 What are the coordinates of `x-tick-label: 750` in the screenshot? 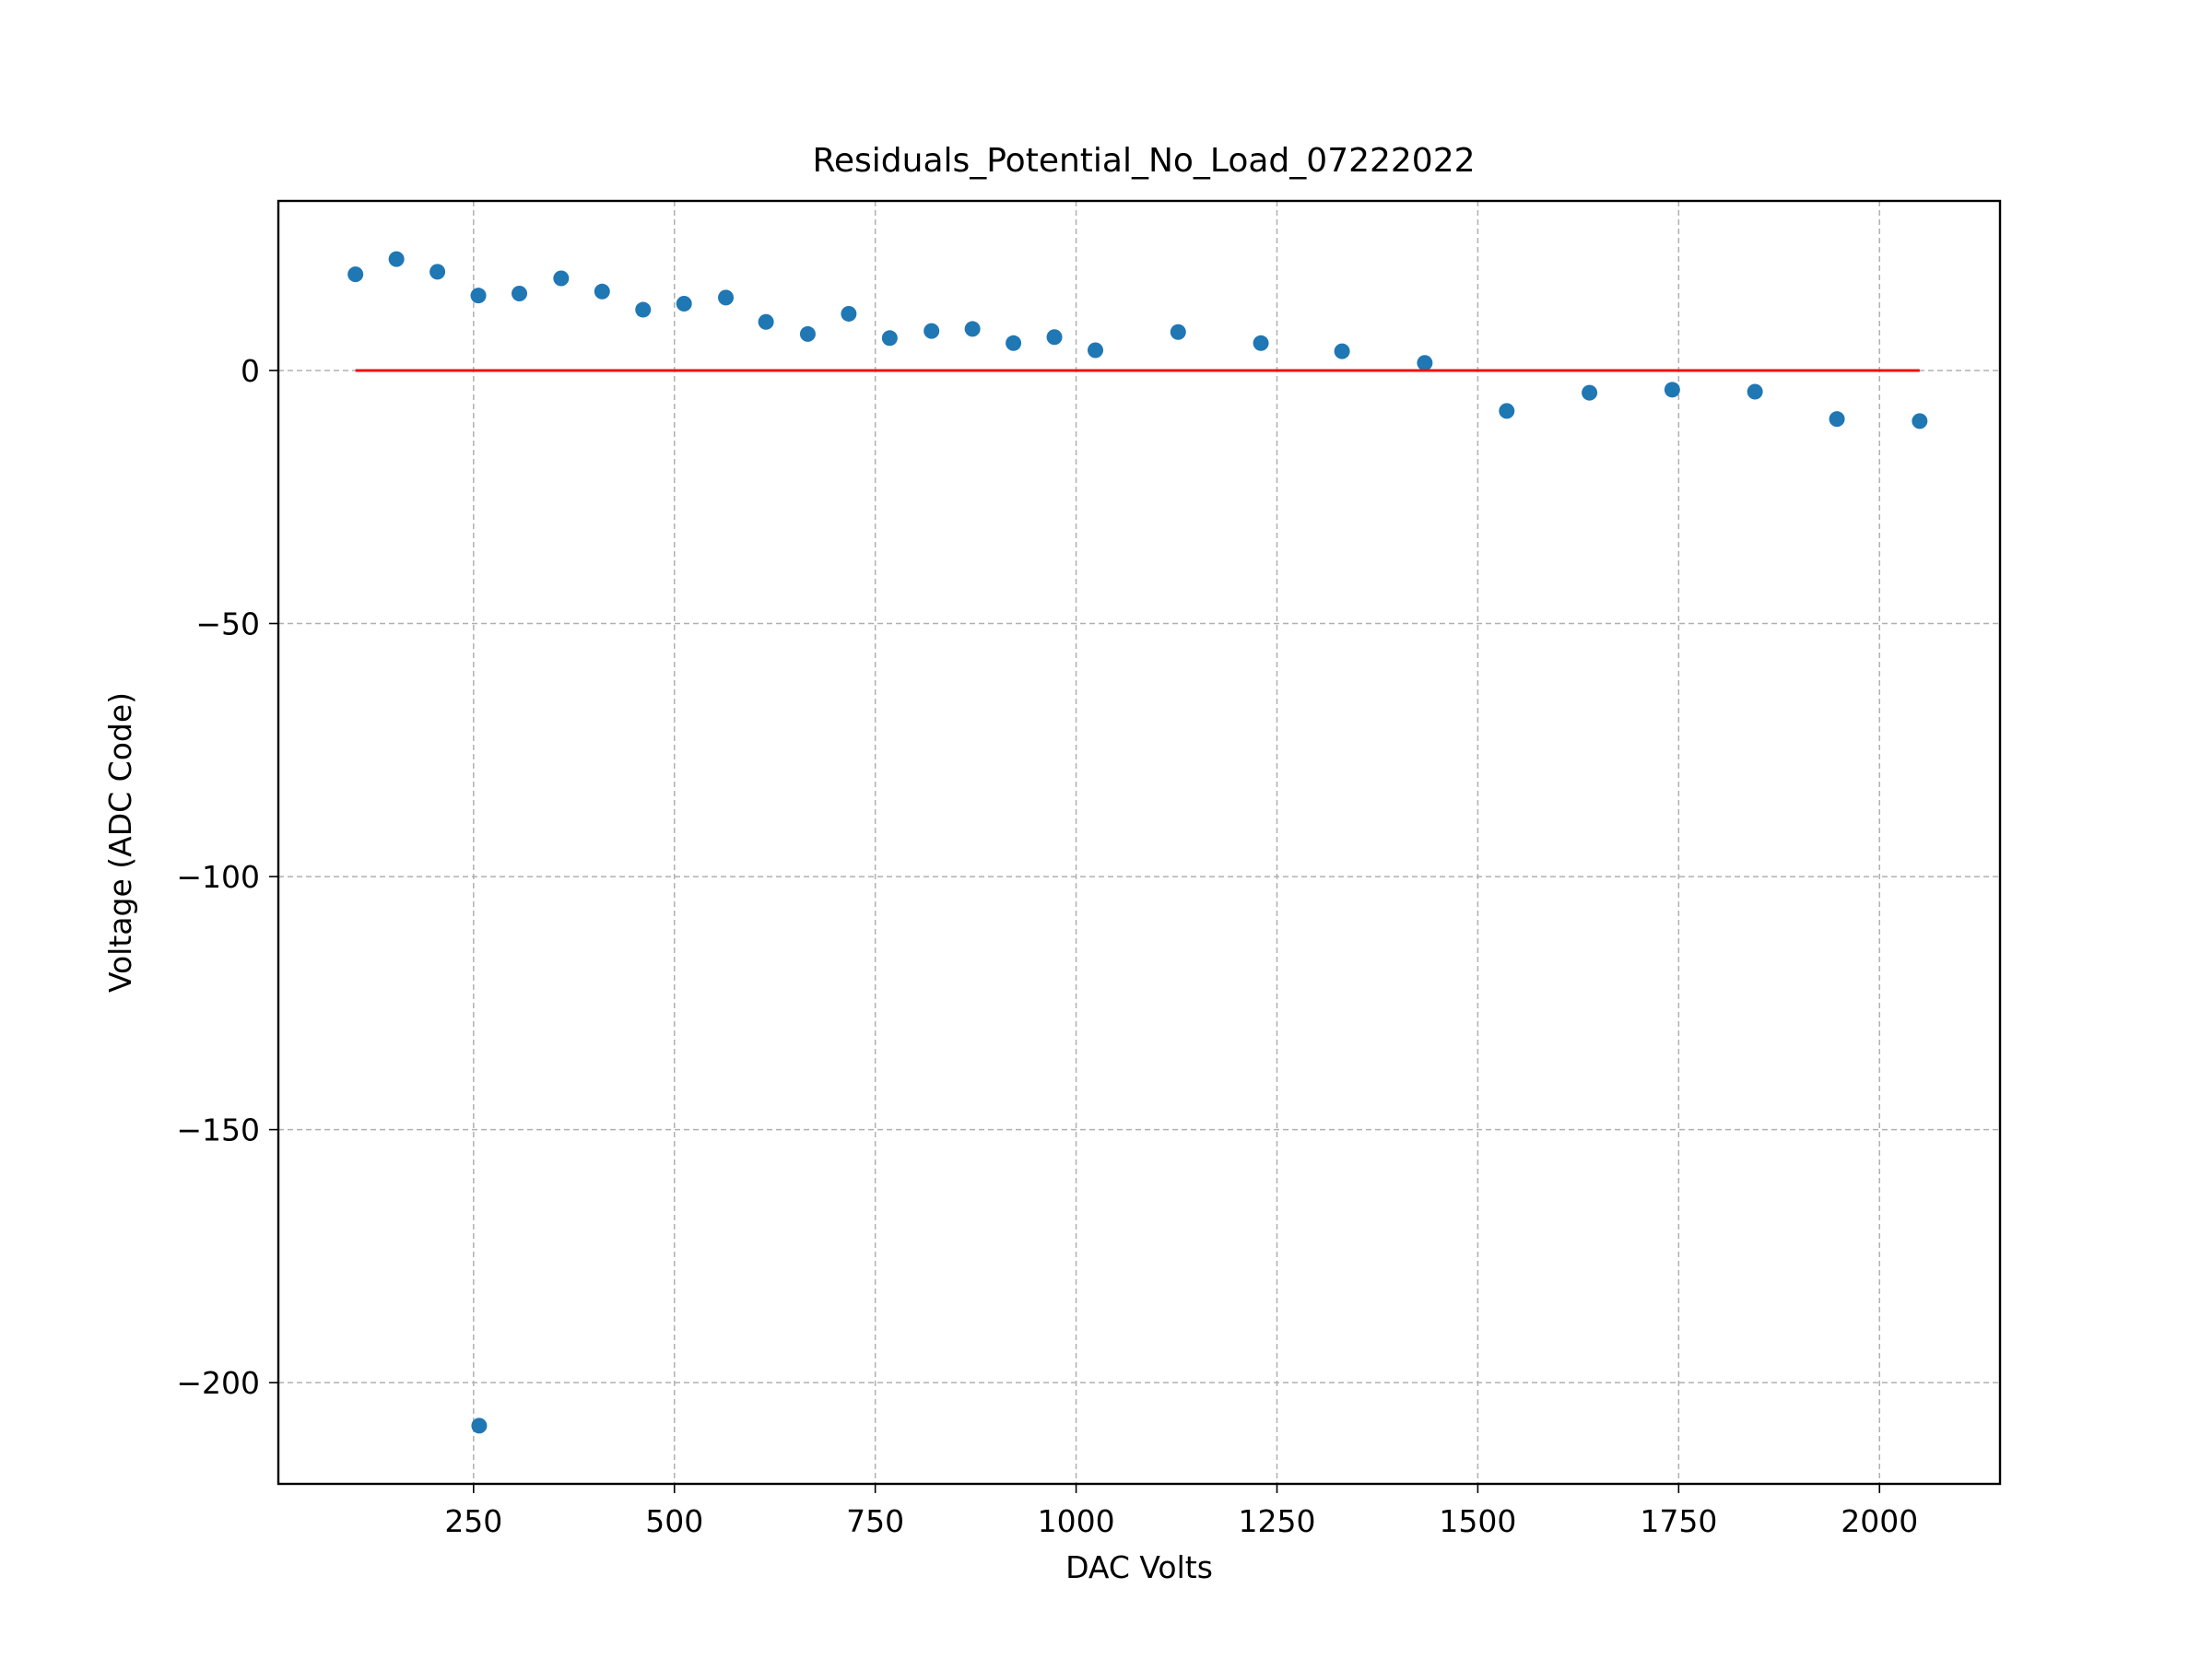 It's located at (875, 1521).